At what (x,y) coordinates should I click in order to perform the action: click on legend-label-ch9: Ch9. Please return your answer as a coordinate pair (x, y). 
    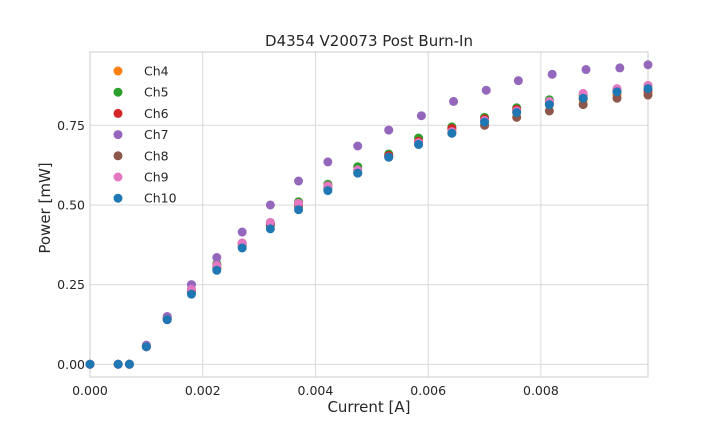
    Looking at the image, I should click on (156, 177).